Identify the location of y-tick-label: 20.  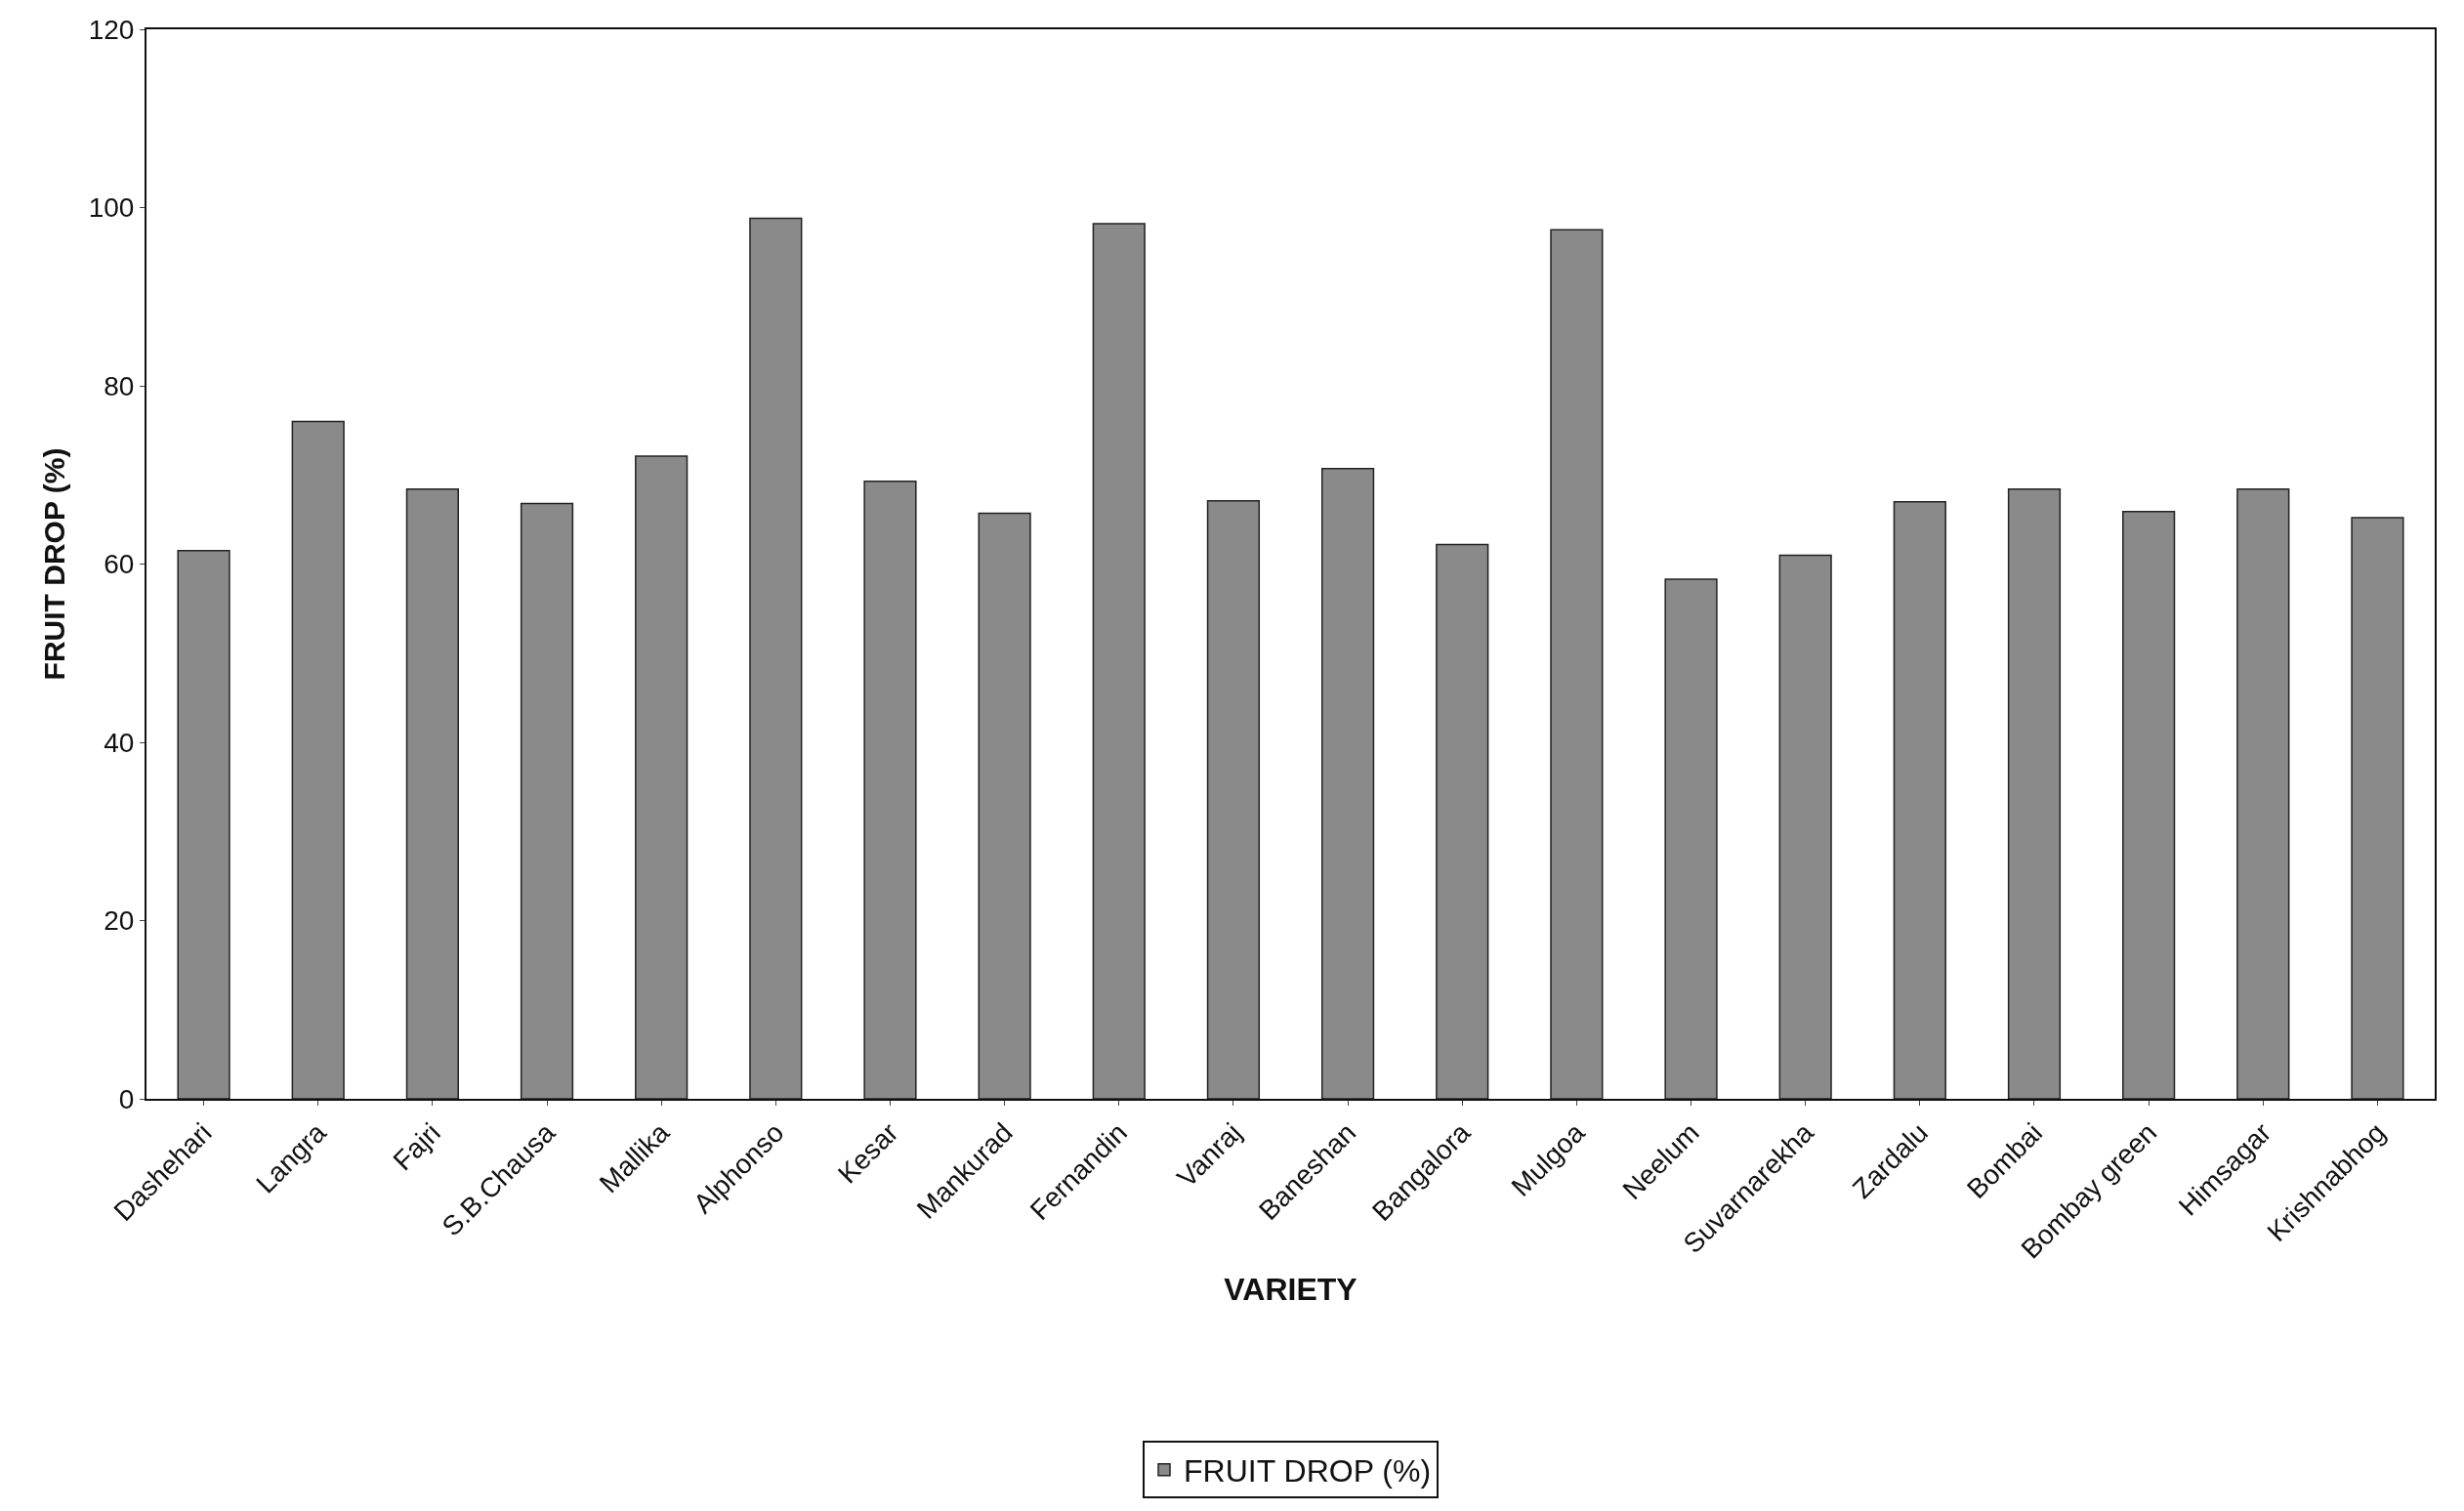
(119, 921).